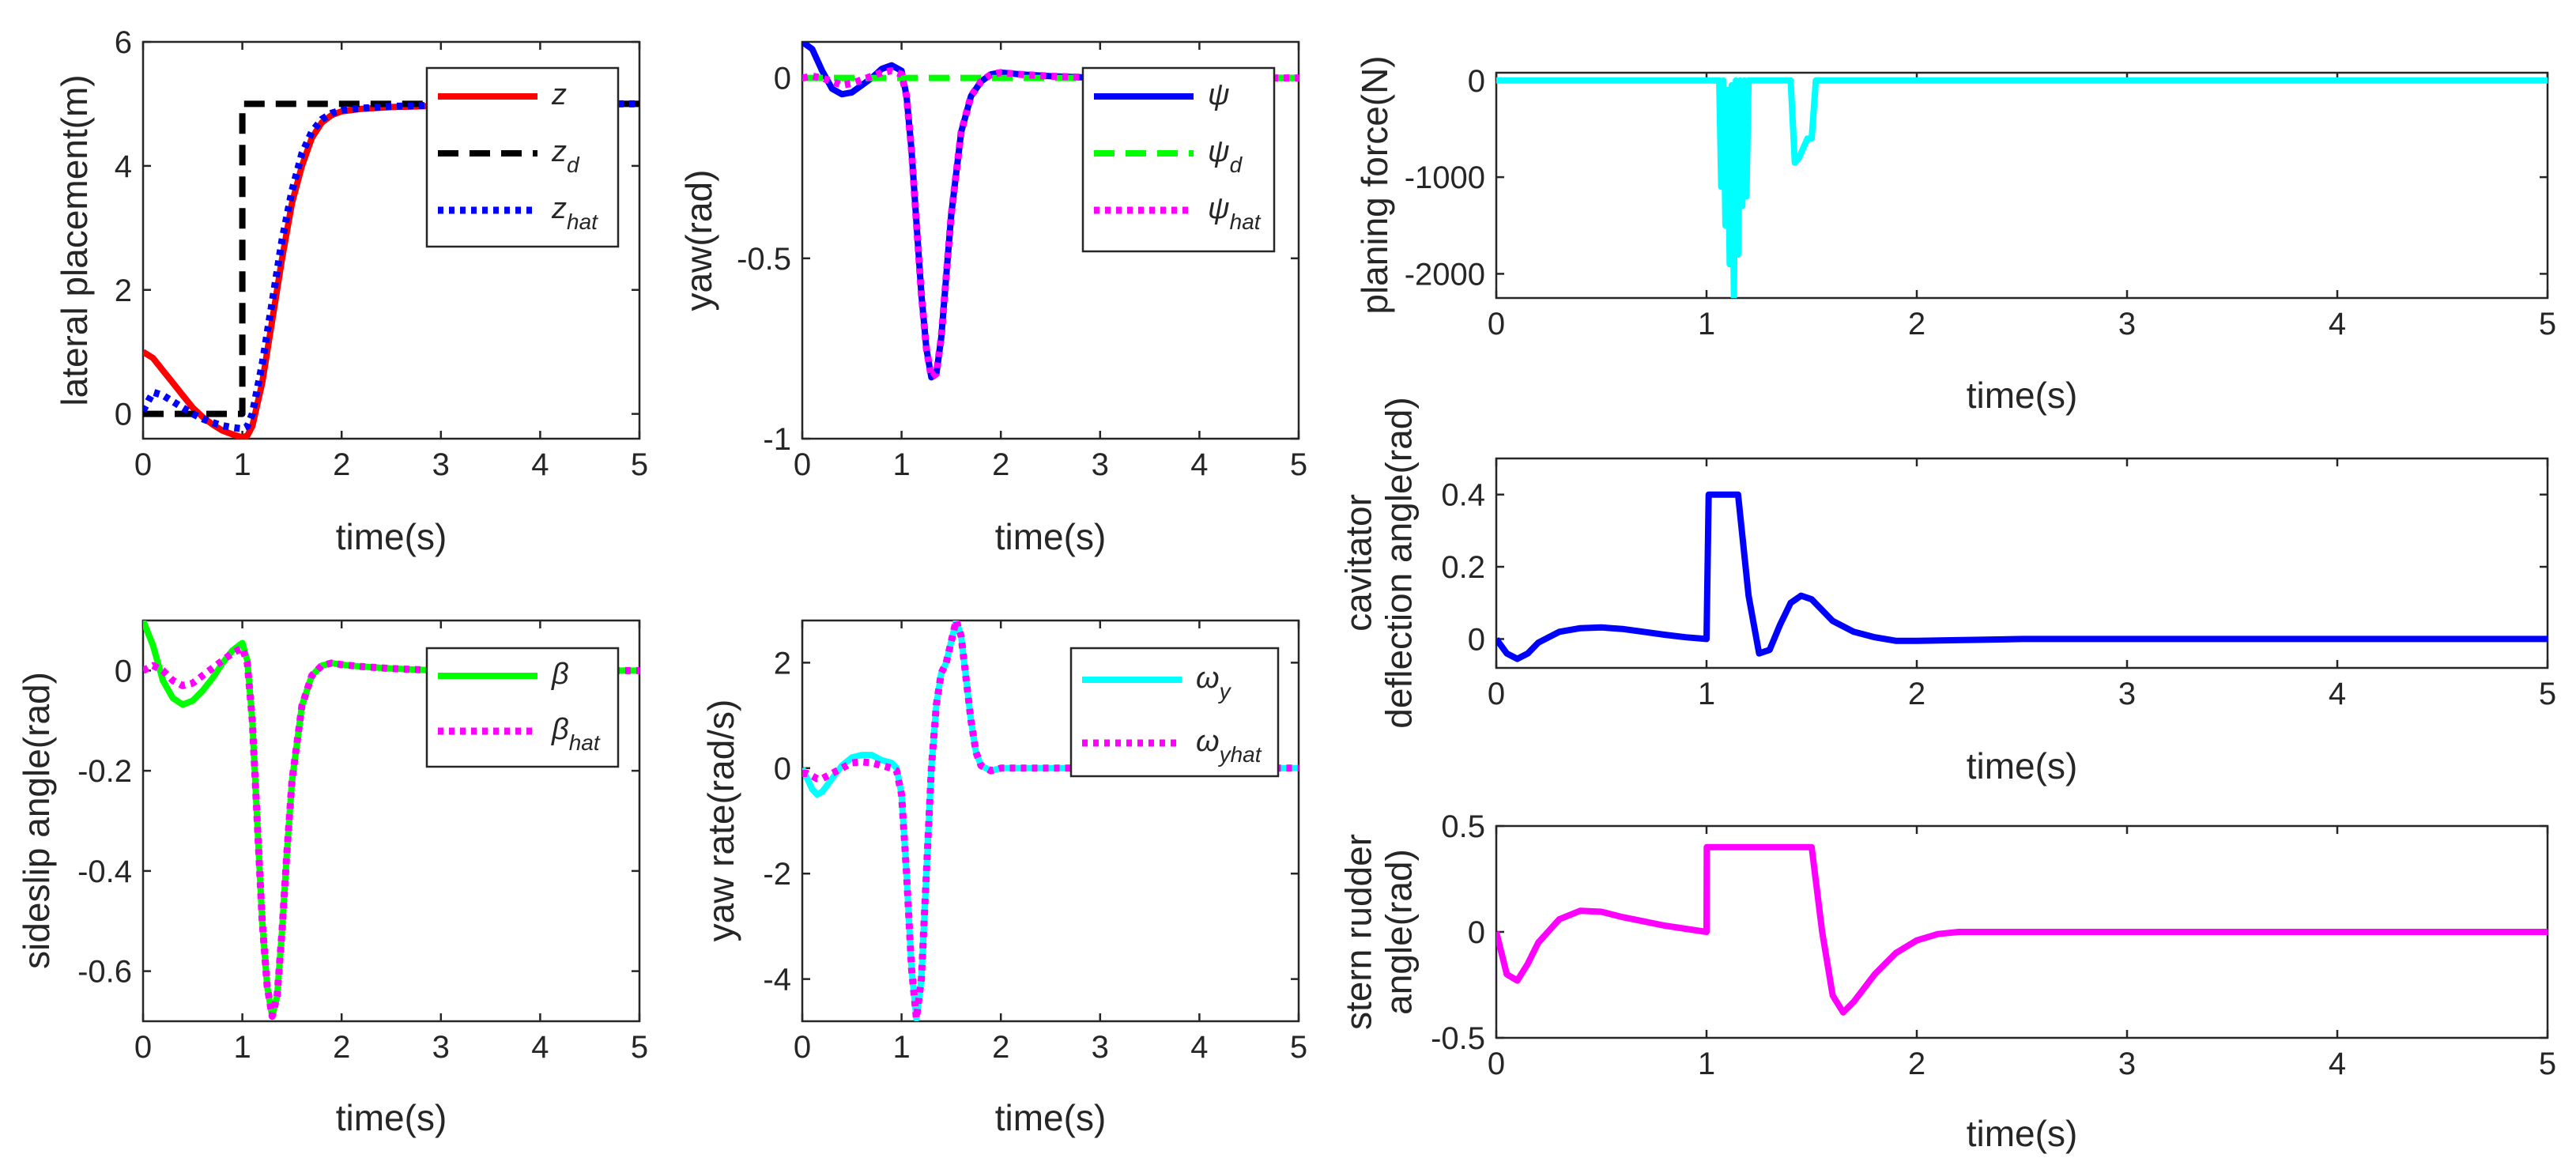  Describe the element at coordinates (522, 157) in the screenshot. I see `legend: z zd zhat` at that location.